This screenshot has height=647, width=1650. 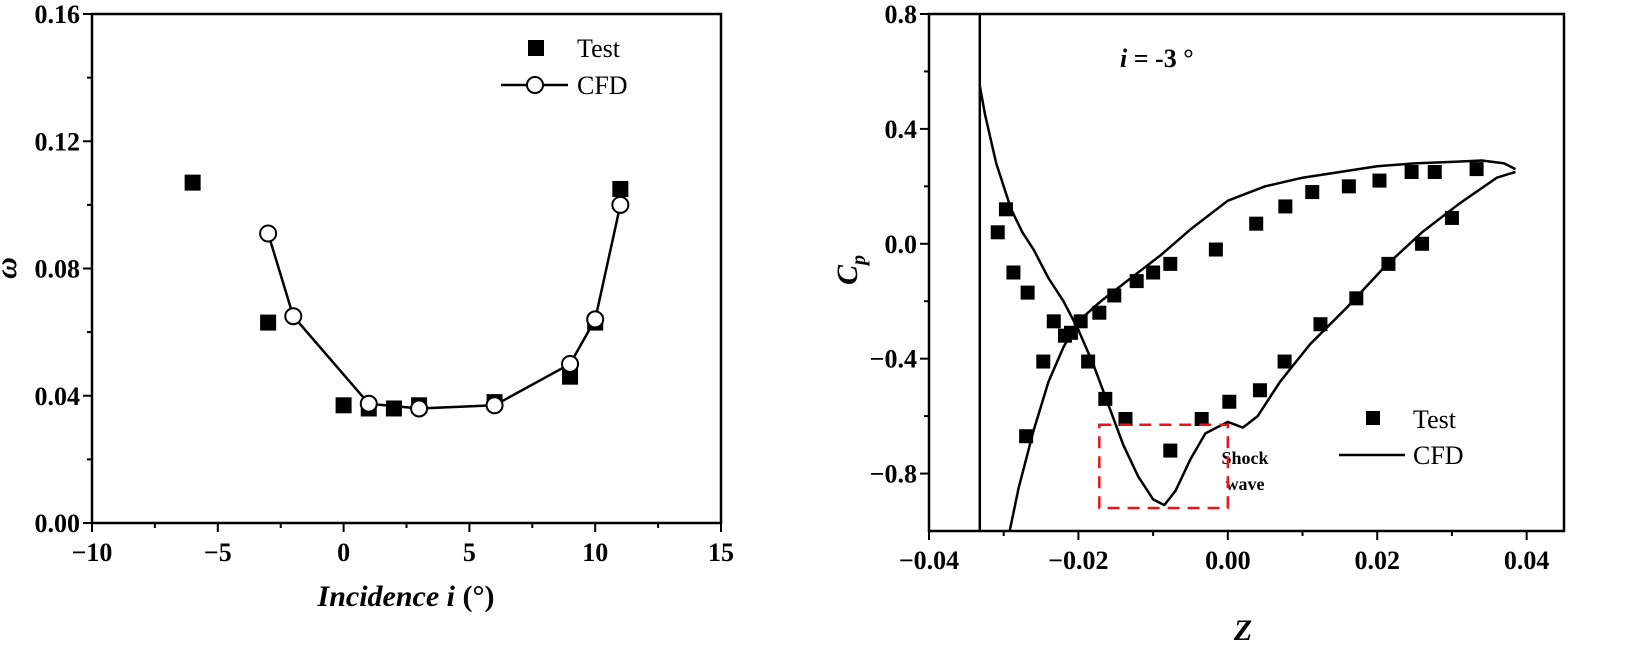 What do you see at coordinates (386, 596) in the screenshot?
I see `left-x-axis-title-main: Incidence i` at bounding box center [386, 596].